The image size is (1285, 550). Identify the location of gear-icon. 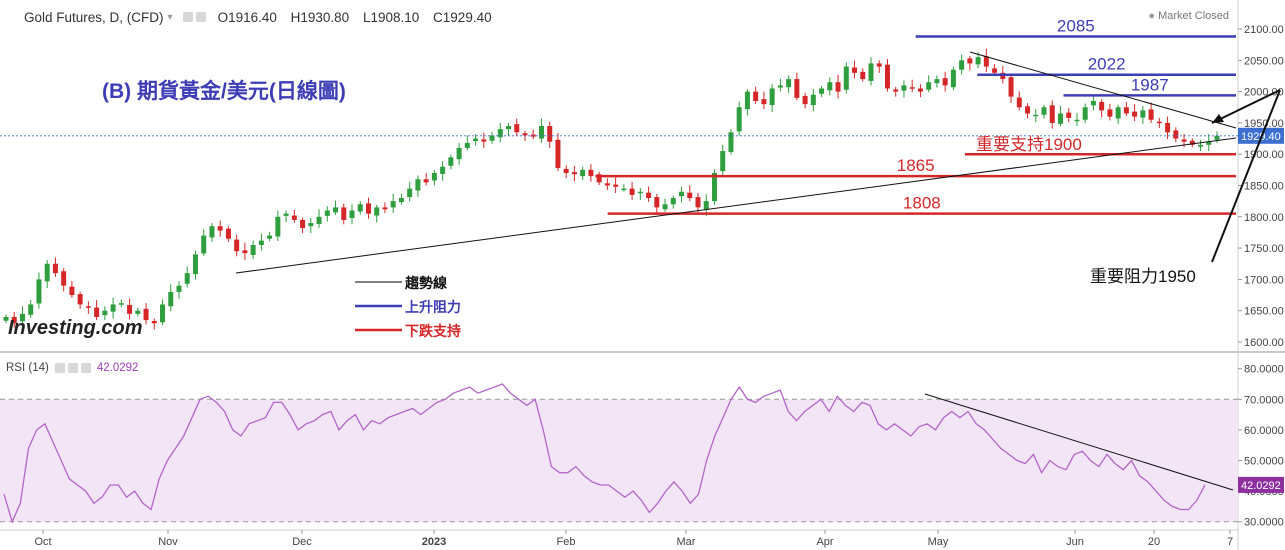
(72, 368).